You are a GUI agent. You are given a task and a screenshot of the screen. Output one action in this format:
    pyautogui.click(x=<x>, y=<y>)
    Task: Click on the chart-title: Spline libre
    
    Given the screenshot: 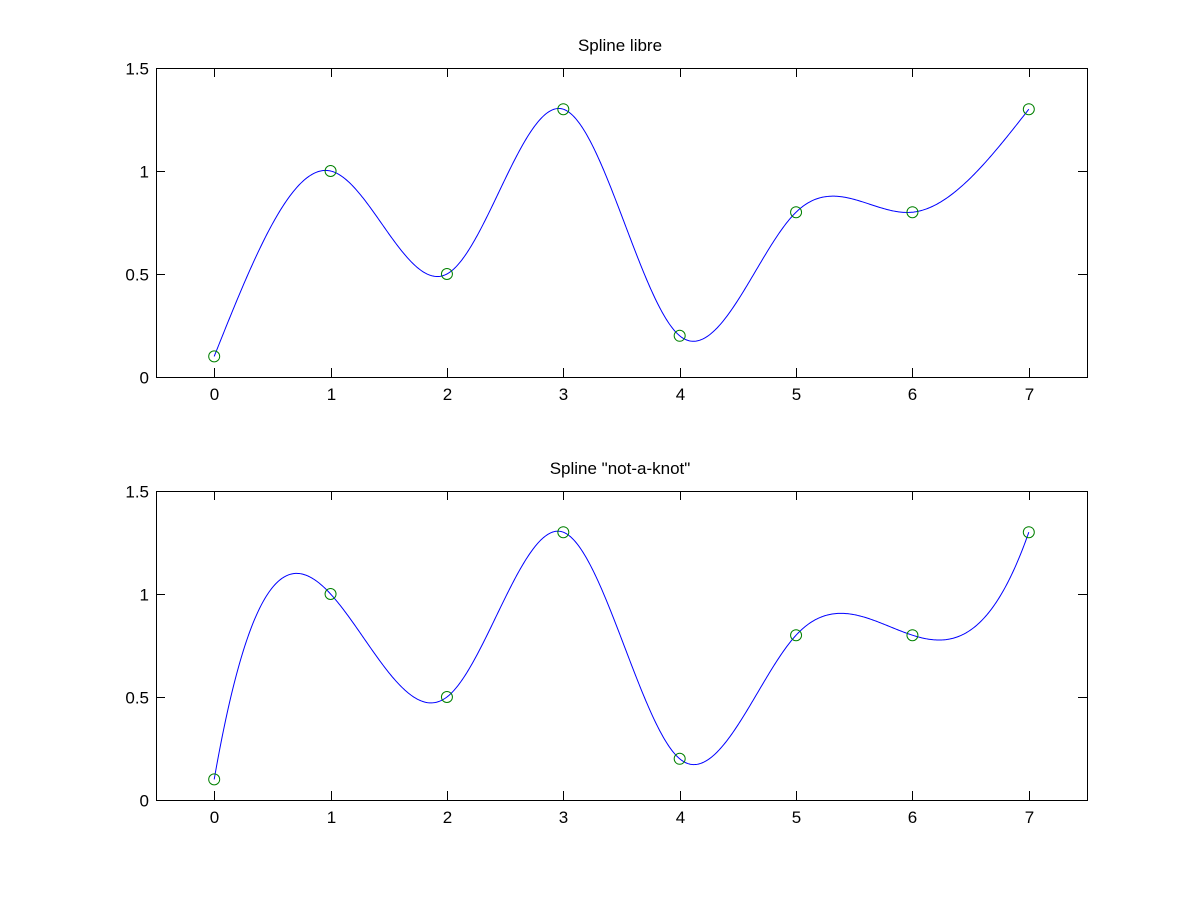 What is the action you would take?
    pyautogui.click(x=620, y=45)
    